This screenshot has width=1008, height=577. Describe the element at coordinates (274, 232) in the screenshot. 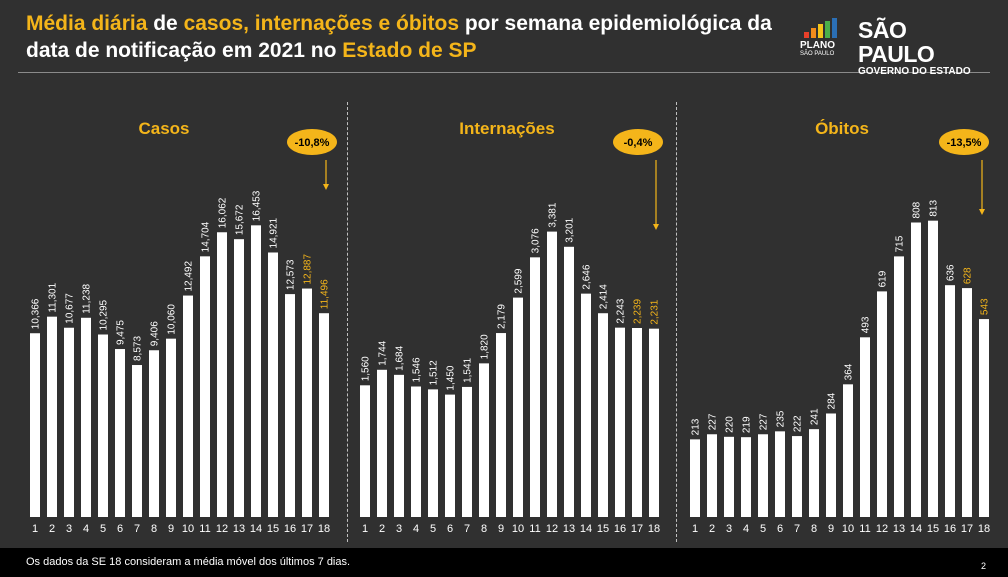

I see `data-label: 14,921` at that location.